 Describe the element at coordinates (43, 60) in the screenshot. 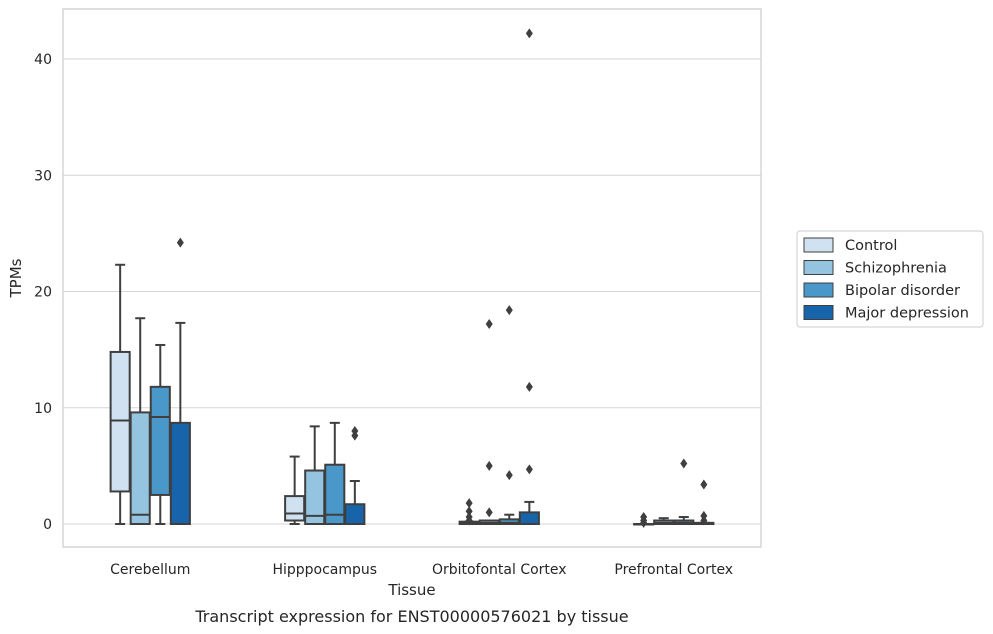

I see `y-tick-label: 40` at that location.